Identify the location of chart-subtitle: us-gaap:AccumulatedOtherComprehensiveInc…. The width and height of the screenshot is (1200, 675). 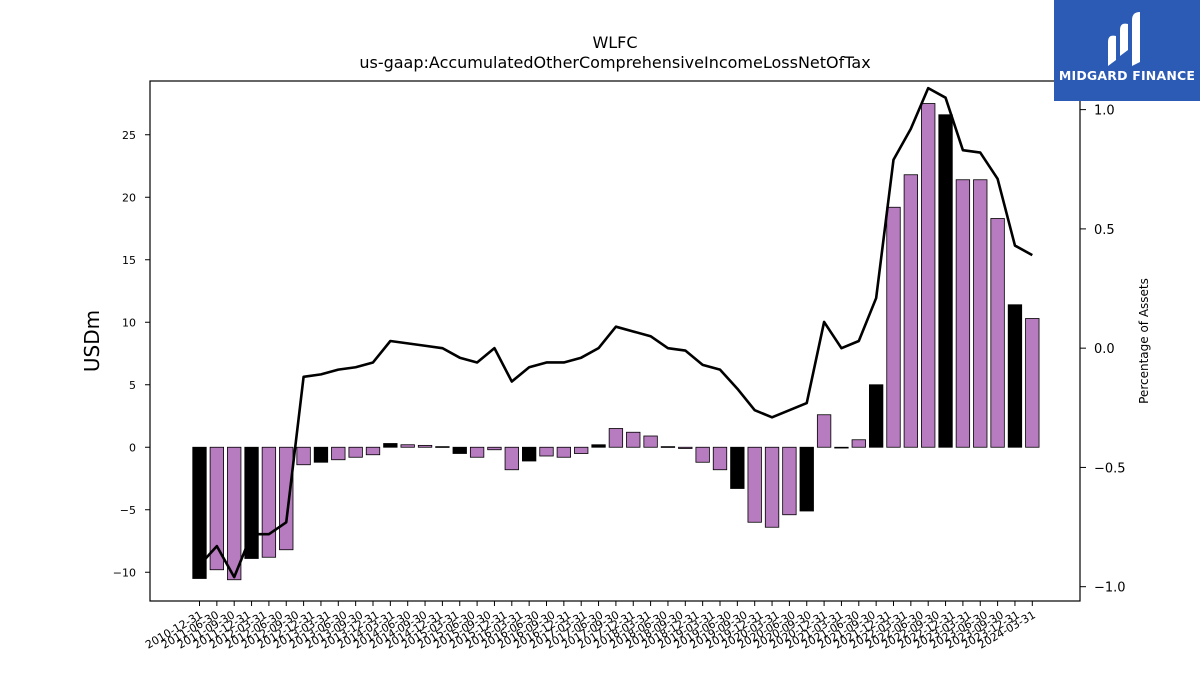
(614, 62).